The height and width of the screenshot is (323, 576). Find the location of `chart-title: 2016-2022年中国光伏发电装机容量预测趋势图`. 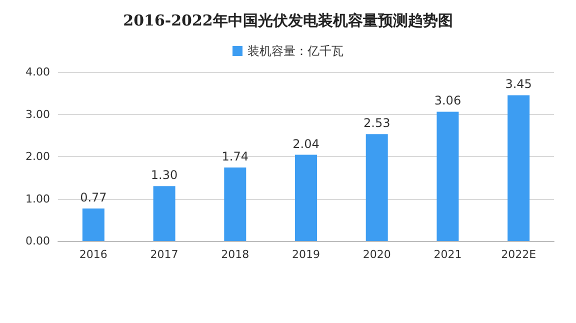

chart-title: 2016-2022年中国光伏发电装机容量预测趋势图 is located at coordinates (288, 21).